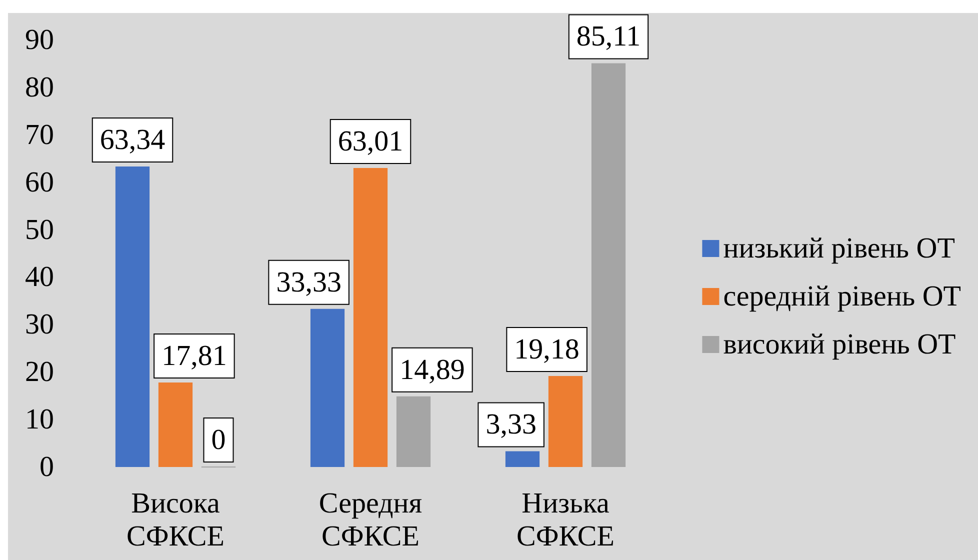 This screenshot has width=978, height=560. What do you see at coordinates (547, 350) in the screenshot?
I see `data-label: 19,18` at bounding box center [547, 350].